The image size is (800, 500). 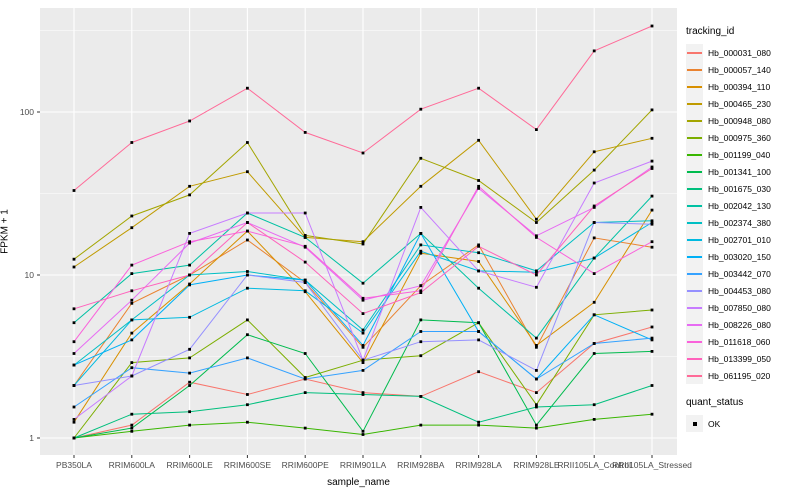 I want to click on legend-item-Hb_011618_060: Hb_011618_060, so click(x=728, y=341).